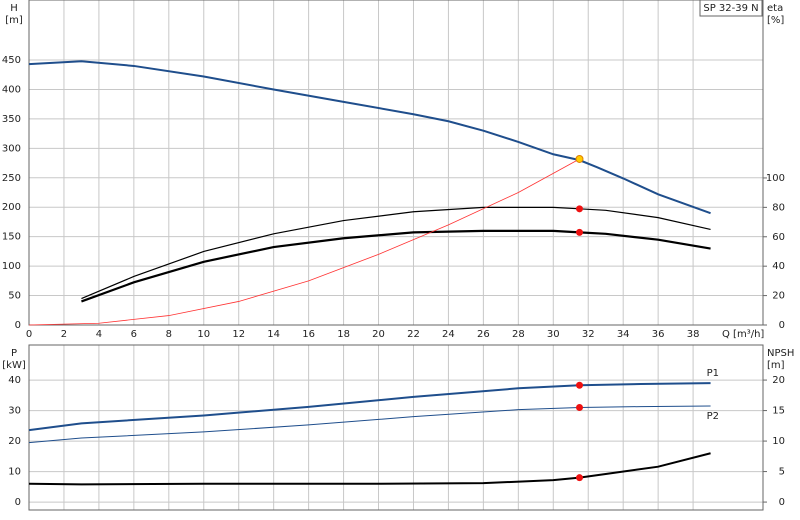  What do you see at coordinates (14, 353) in the screenshot?
I see `y-axis-label: P` at bounding box center [14, 353].